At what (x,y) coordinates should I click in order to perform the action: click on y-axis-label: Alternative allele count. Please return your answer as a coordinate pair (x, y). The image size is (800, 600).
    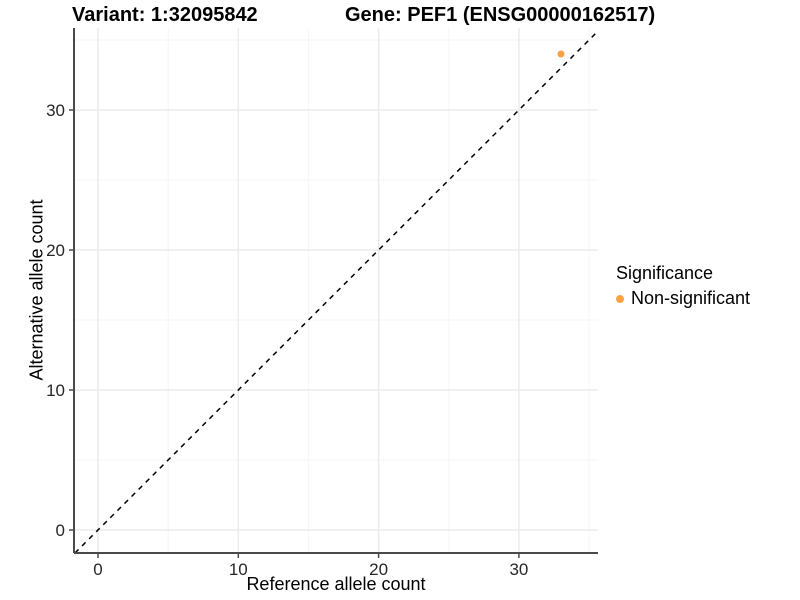
    Looking at the image, I should click on (36, 290).